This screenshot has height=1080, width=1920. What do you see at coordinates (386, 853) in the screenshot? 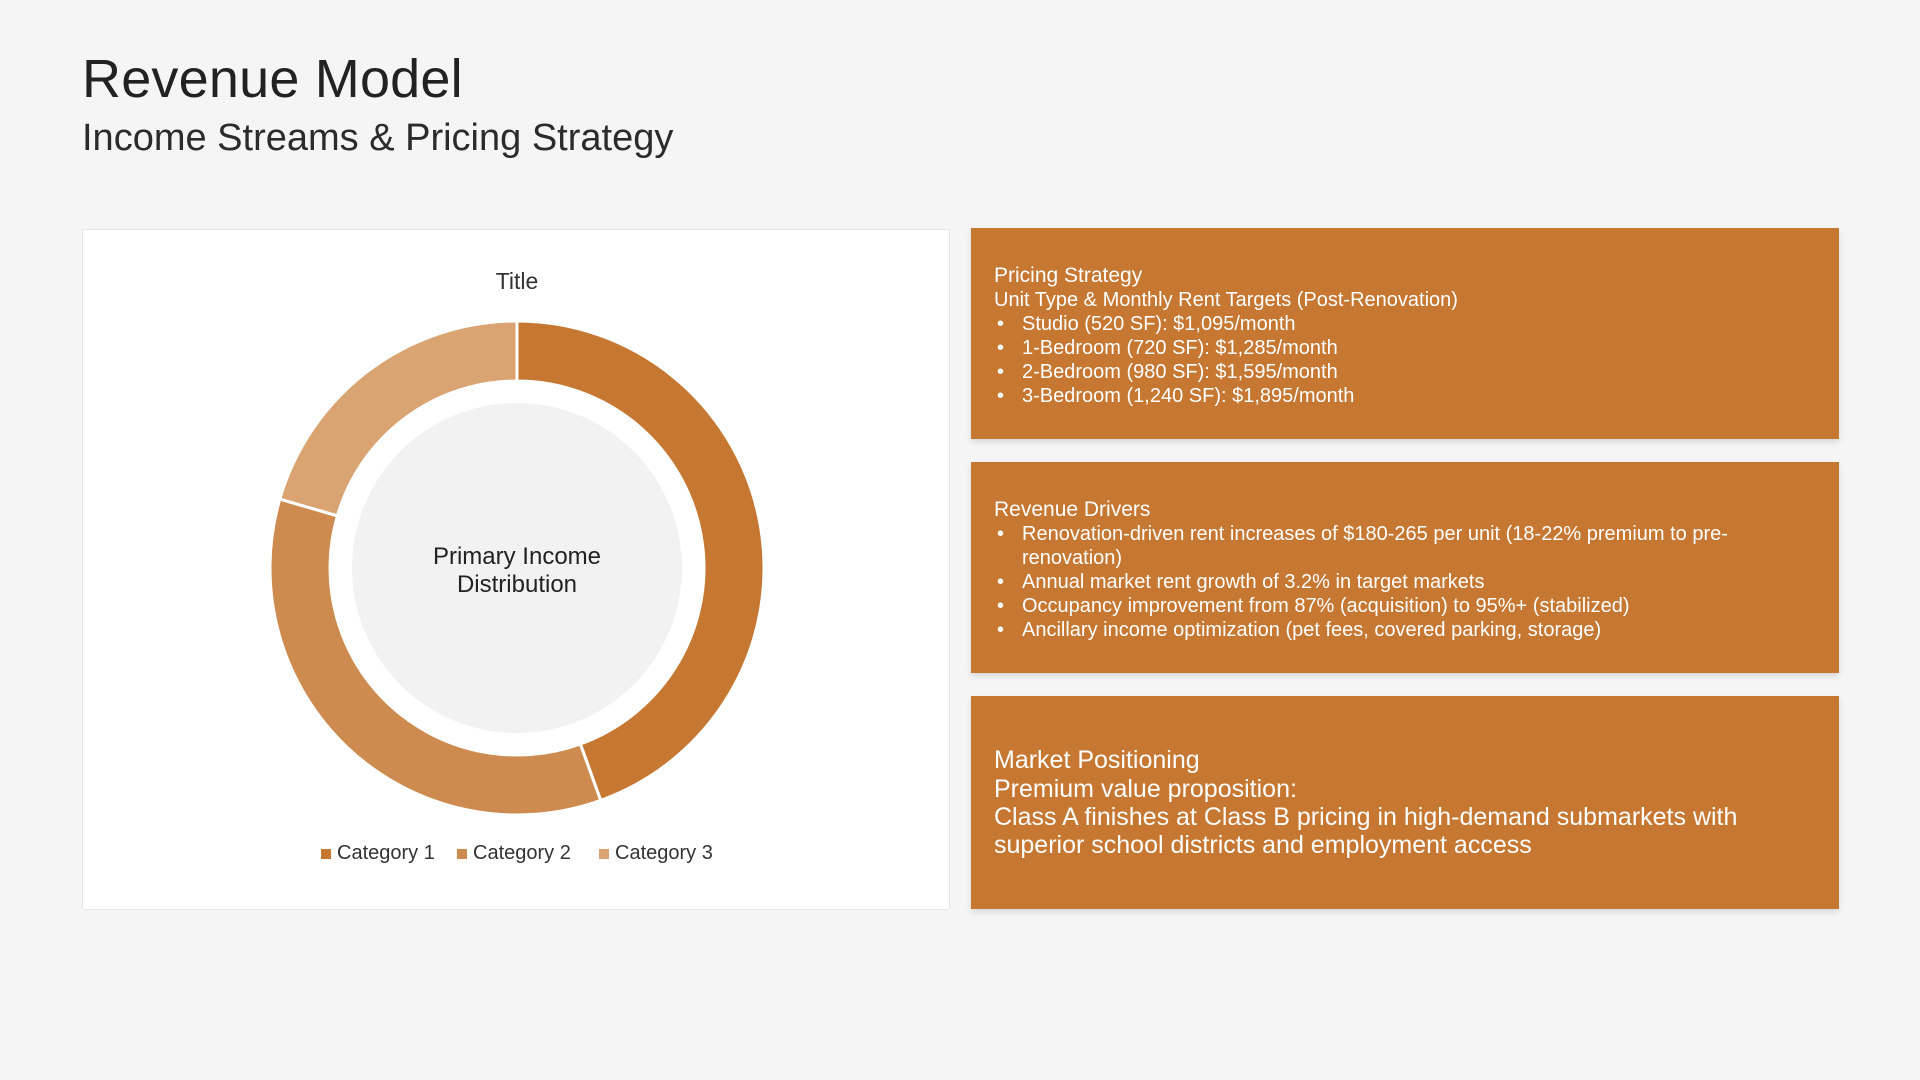
I see `legend-label-1: Category 1` at bounding box center [386, 853].